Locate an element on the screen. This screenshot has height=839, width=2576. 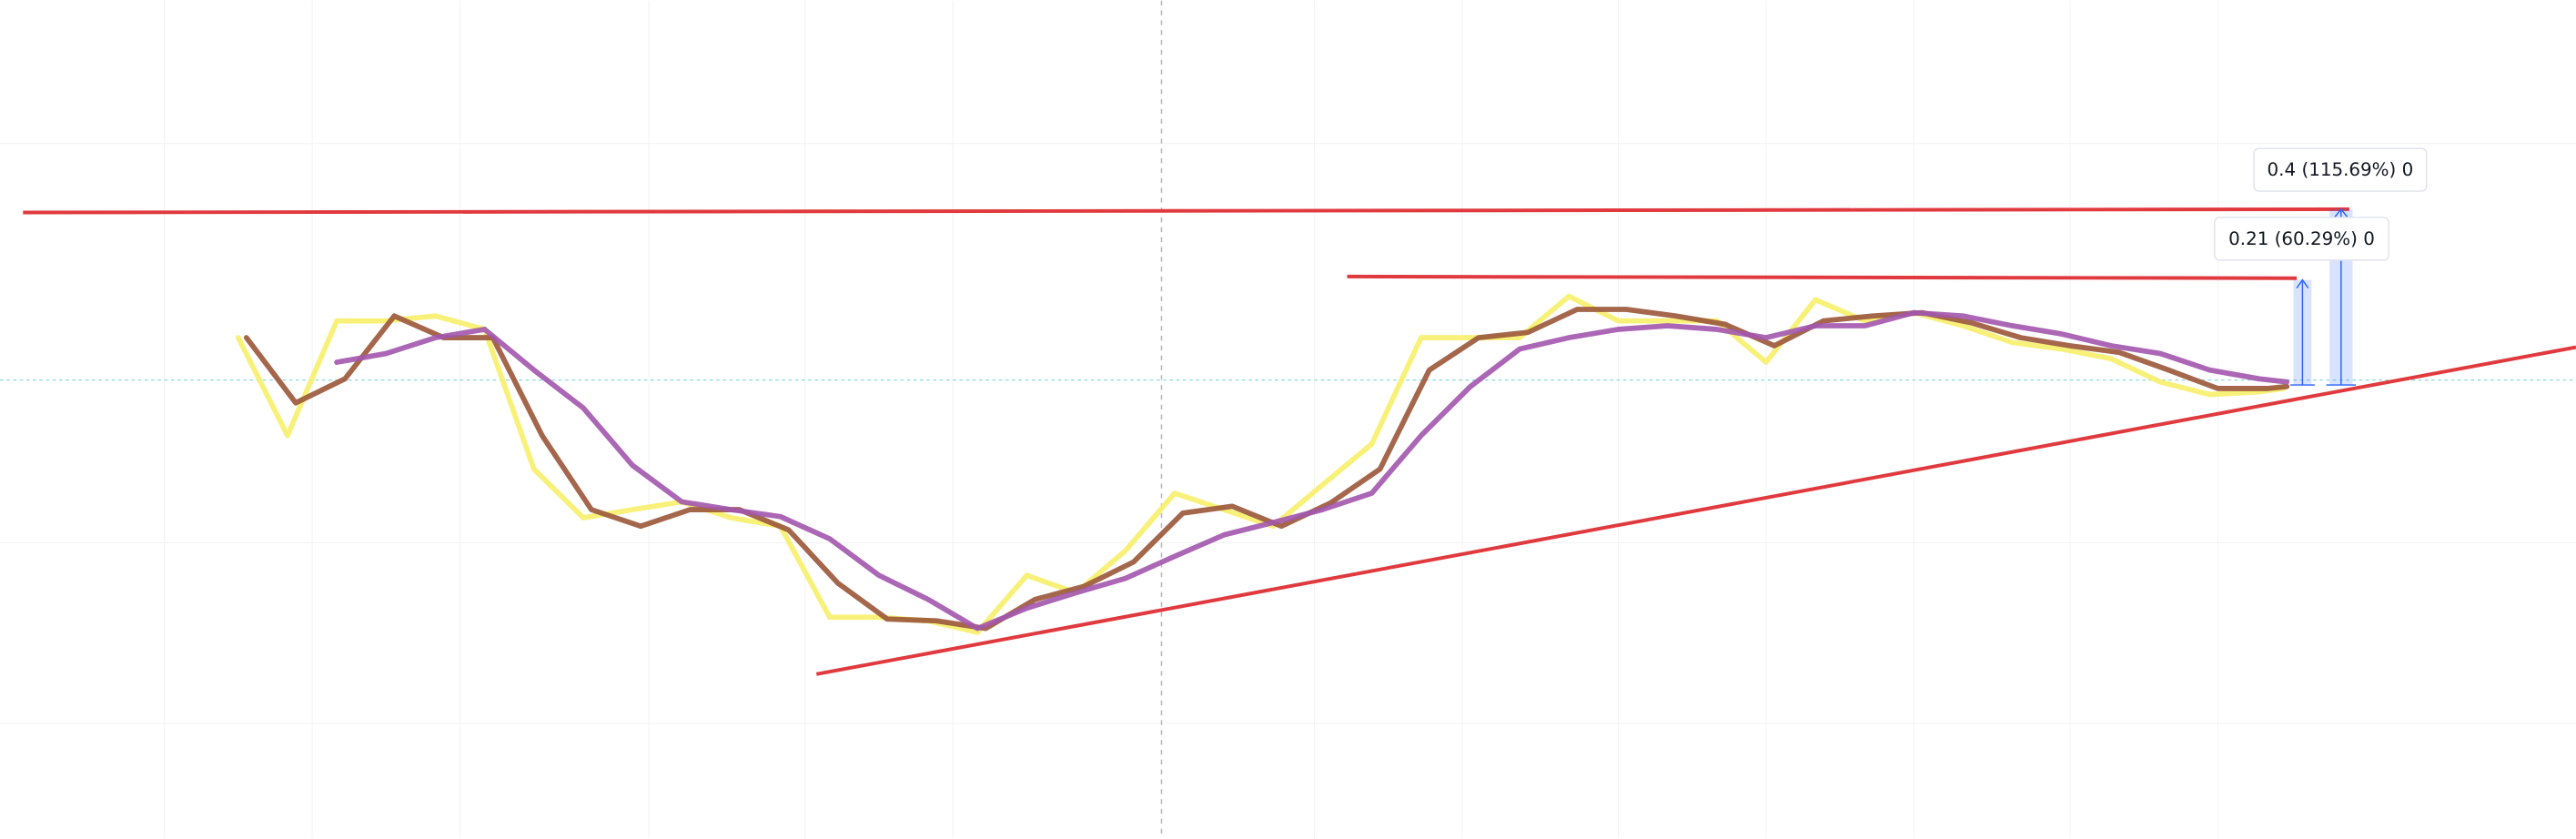
range-label: 0.4 (115.69%) 0 is located at coordinates (2341, 169).